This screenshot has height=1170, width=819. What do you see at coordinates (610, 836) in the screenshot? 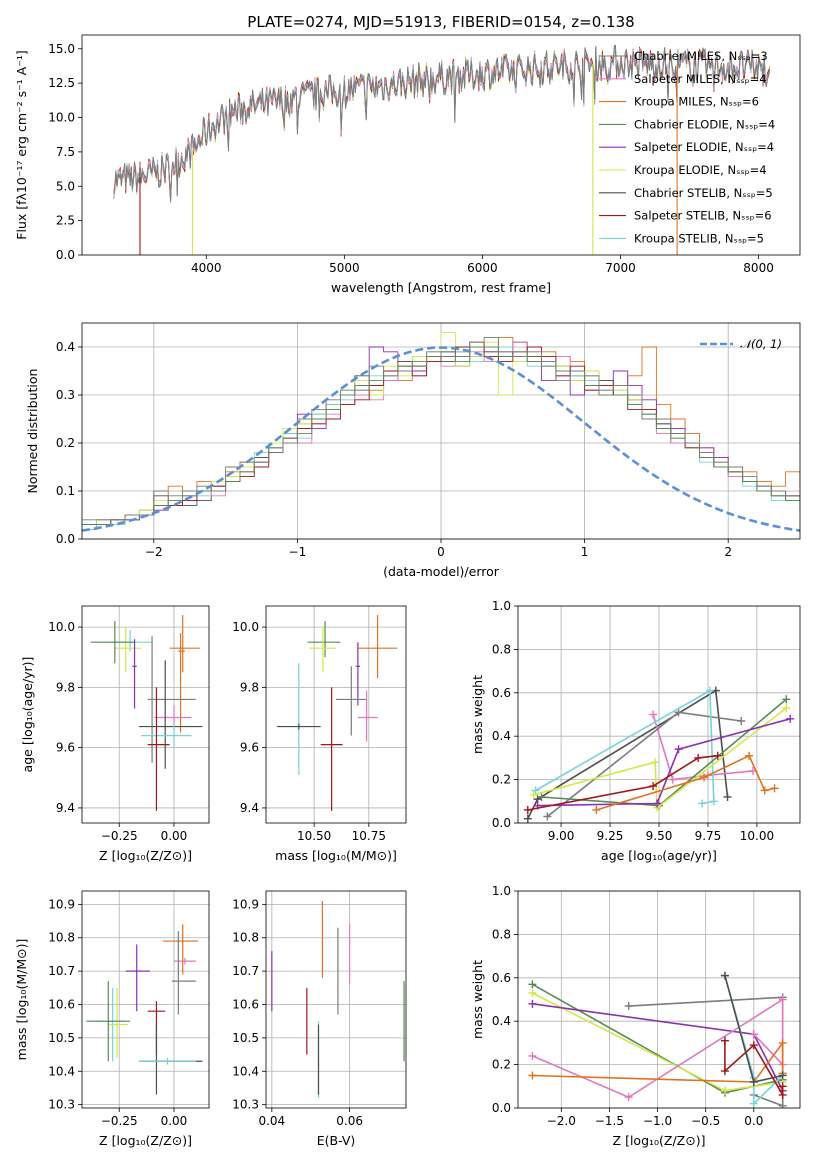
I see `x-tick-label: 9.25` at bounding box center [610, 836].